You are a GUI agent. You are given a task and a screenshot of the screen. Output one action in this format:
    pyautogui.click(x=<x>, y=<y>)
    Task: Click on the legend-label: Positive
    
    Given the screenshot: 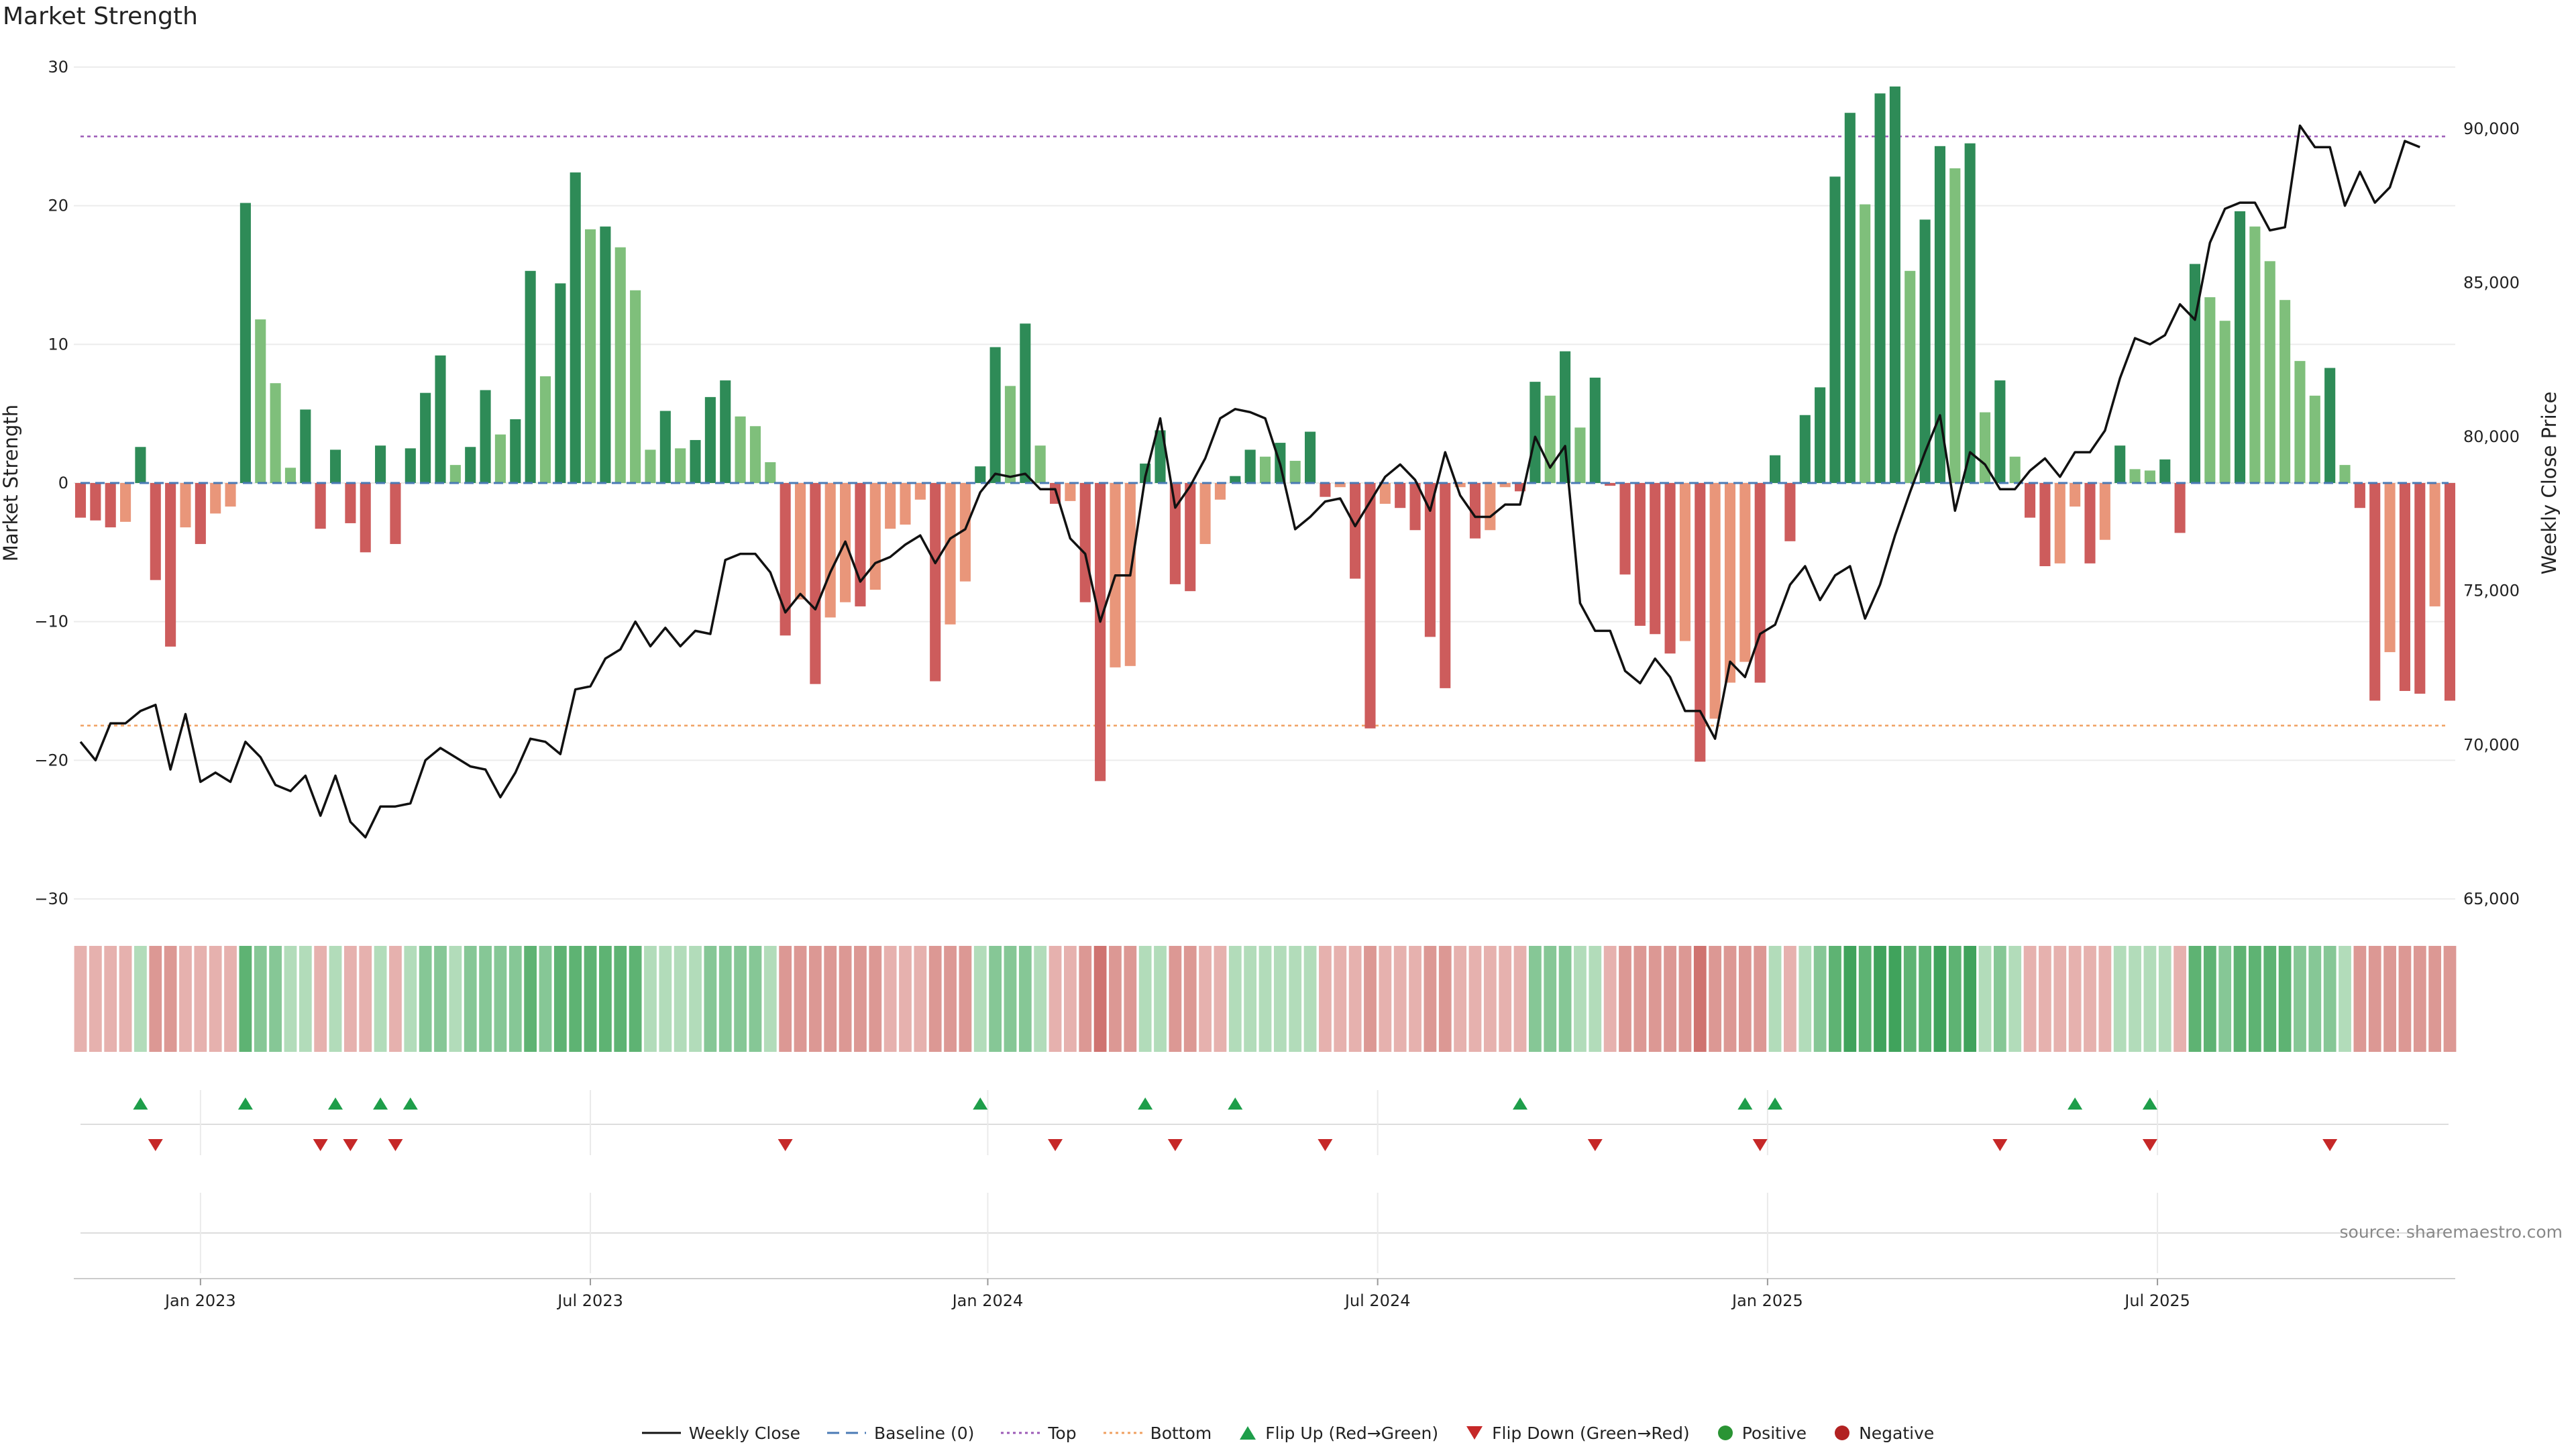 What is the action you would take?
    pyautogui.click(x=1774, y=1433)
    